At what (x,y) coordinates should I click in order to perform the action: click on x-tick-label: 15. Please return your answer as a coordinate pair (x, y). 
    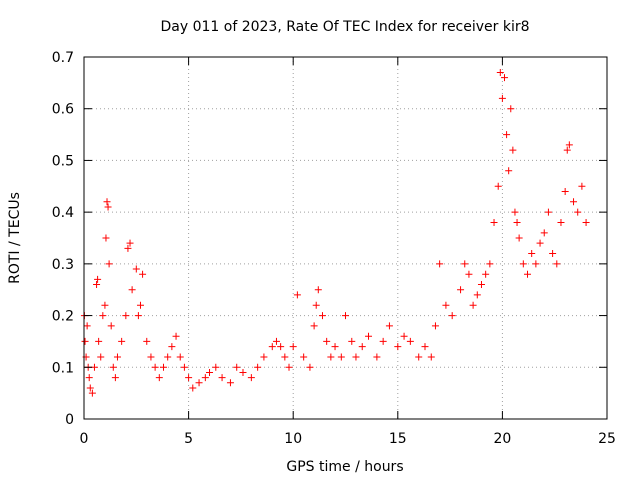
    Looking at the image, I should click on (398, 439).